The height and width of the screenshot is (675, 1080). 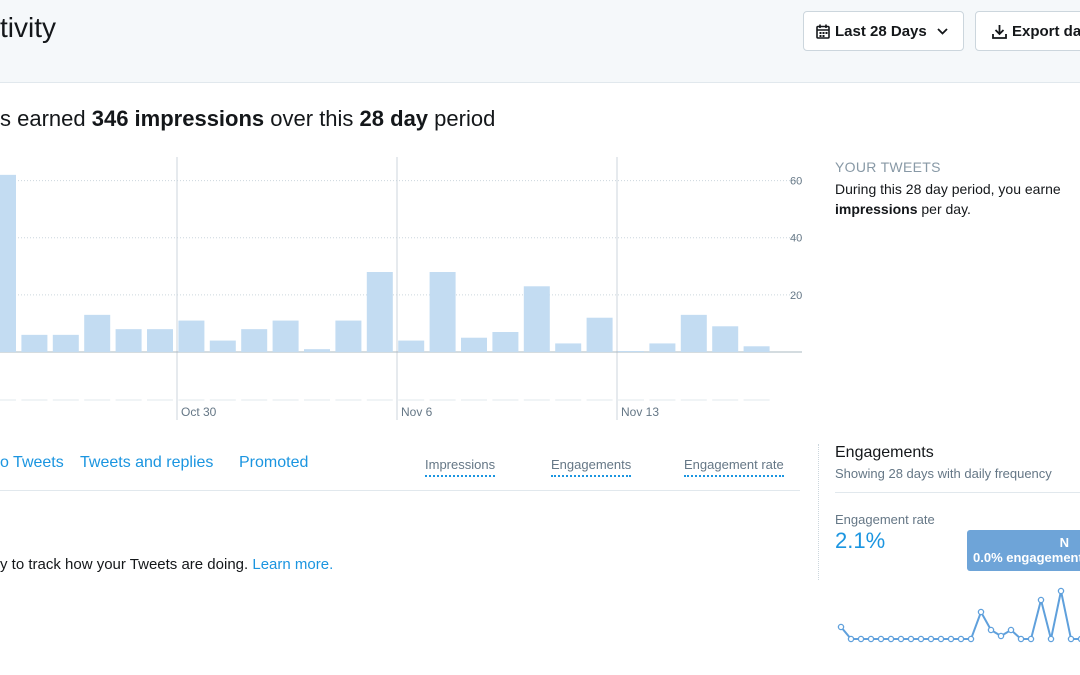 What do you see at coordinates (640, 412) in the screenshot?
I see `x-tick-label: Nov 13` at bounding box center [640, 412].